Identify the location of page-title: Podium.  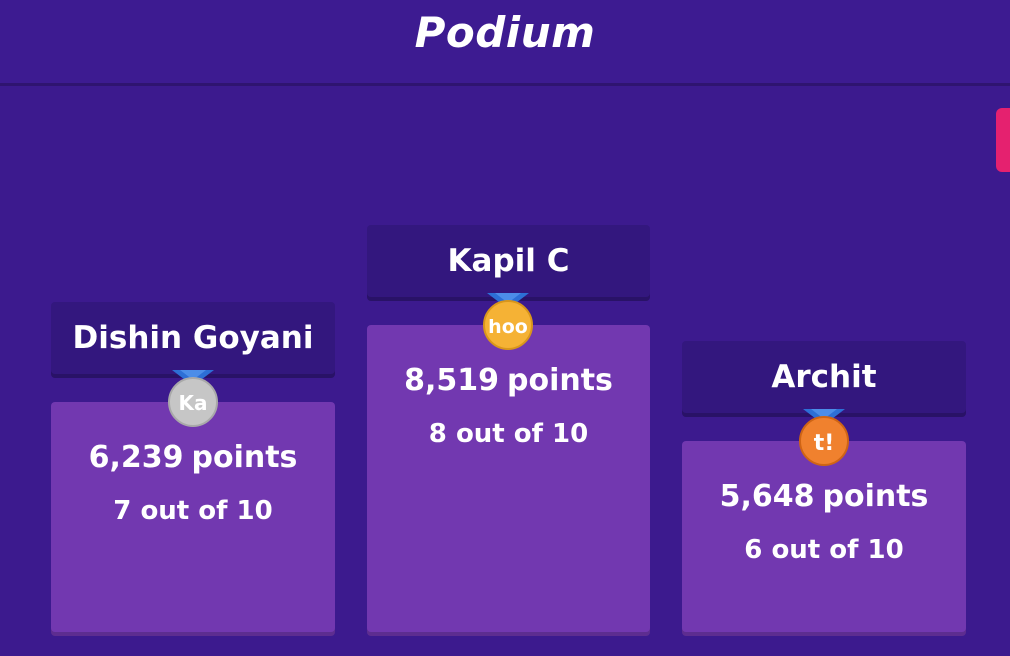
(505, 32).